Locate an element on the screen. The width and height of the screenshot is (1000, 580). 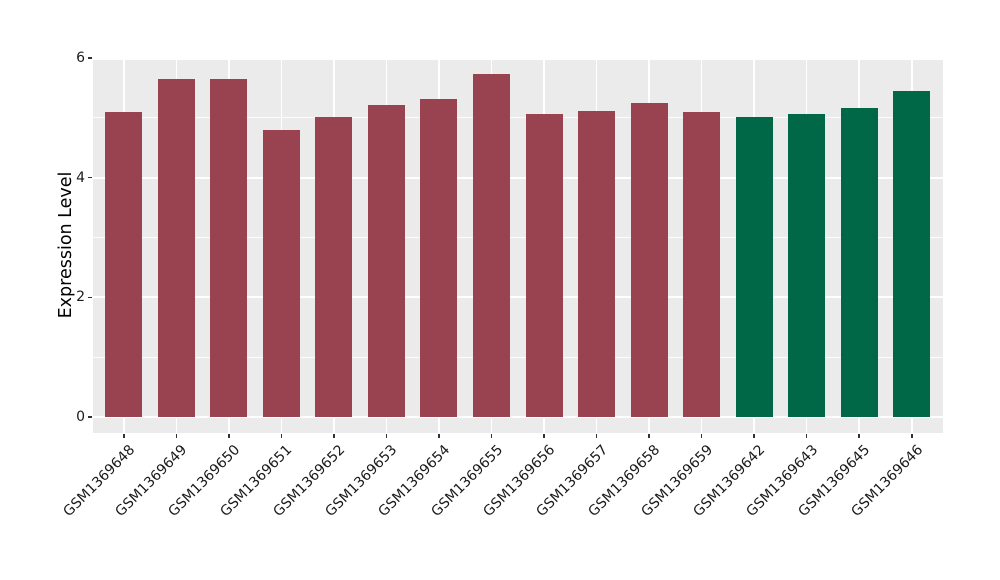
bar-GSM1369655 is located at coordinates (491, 245).